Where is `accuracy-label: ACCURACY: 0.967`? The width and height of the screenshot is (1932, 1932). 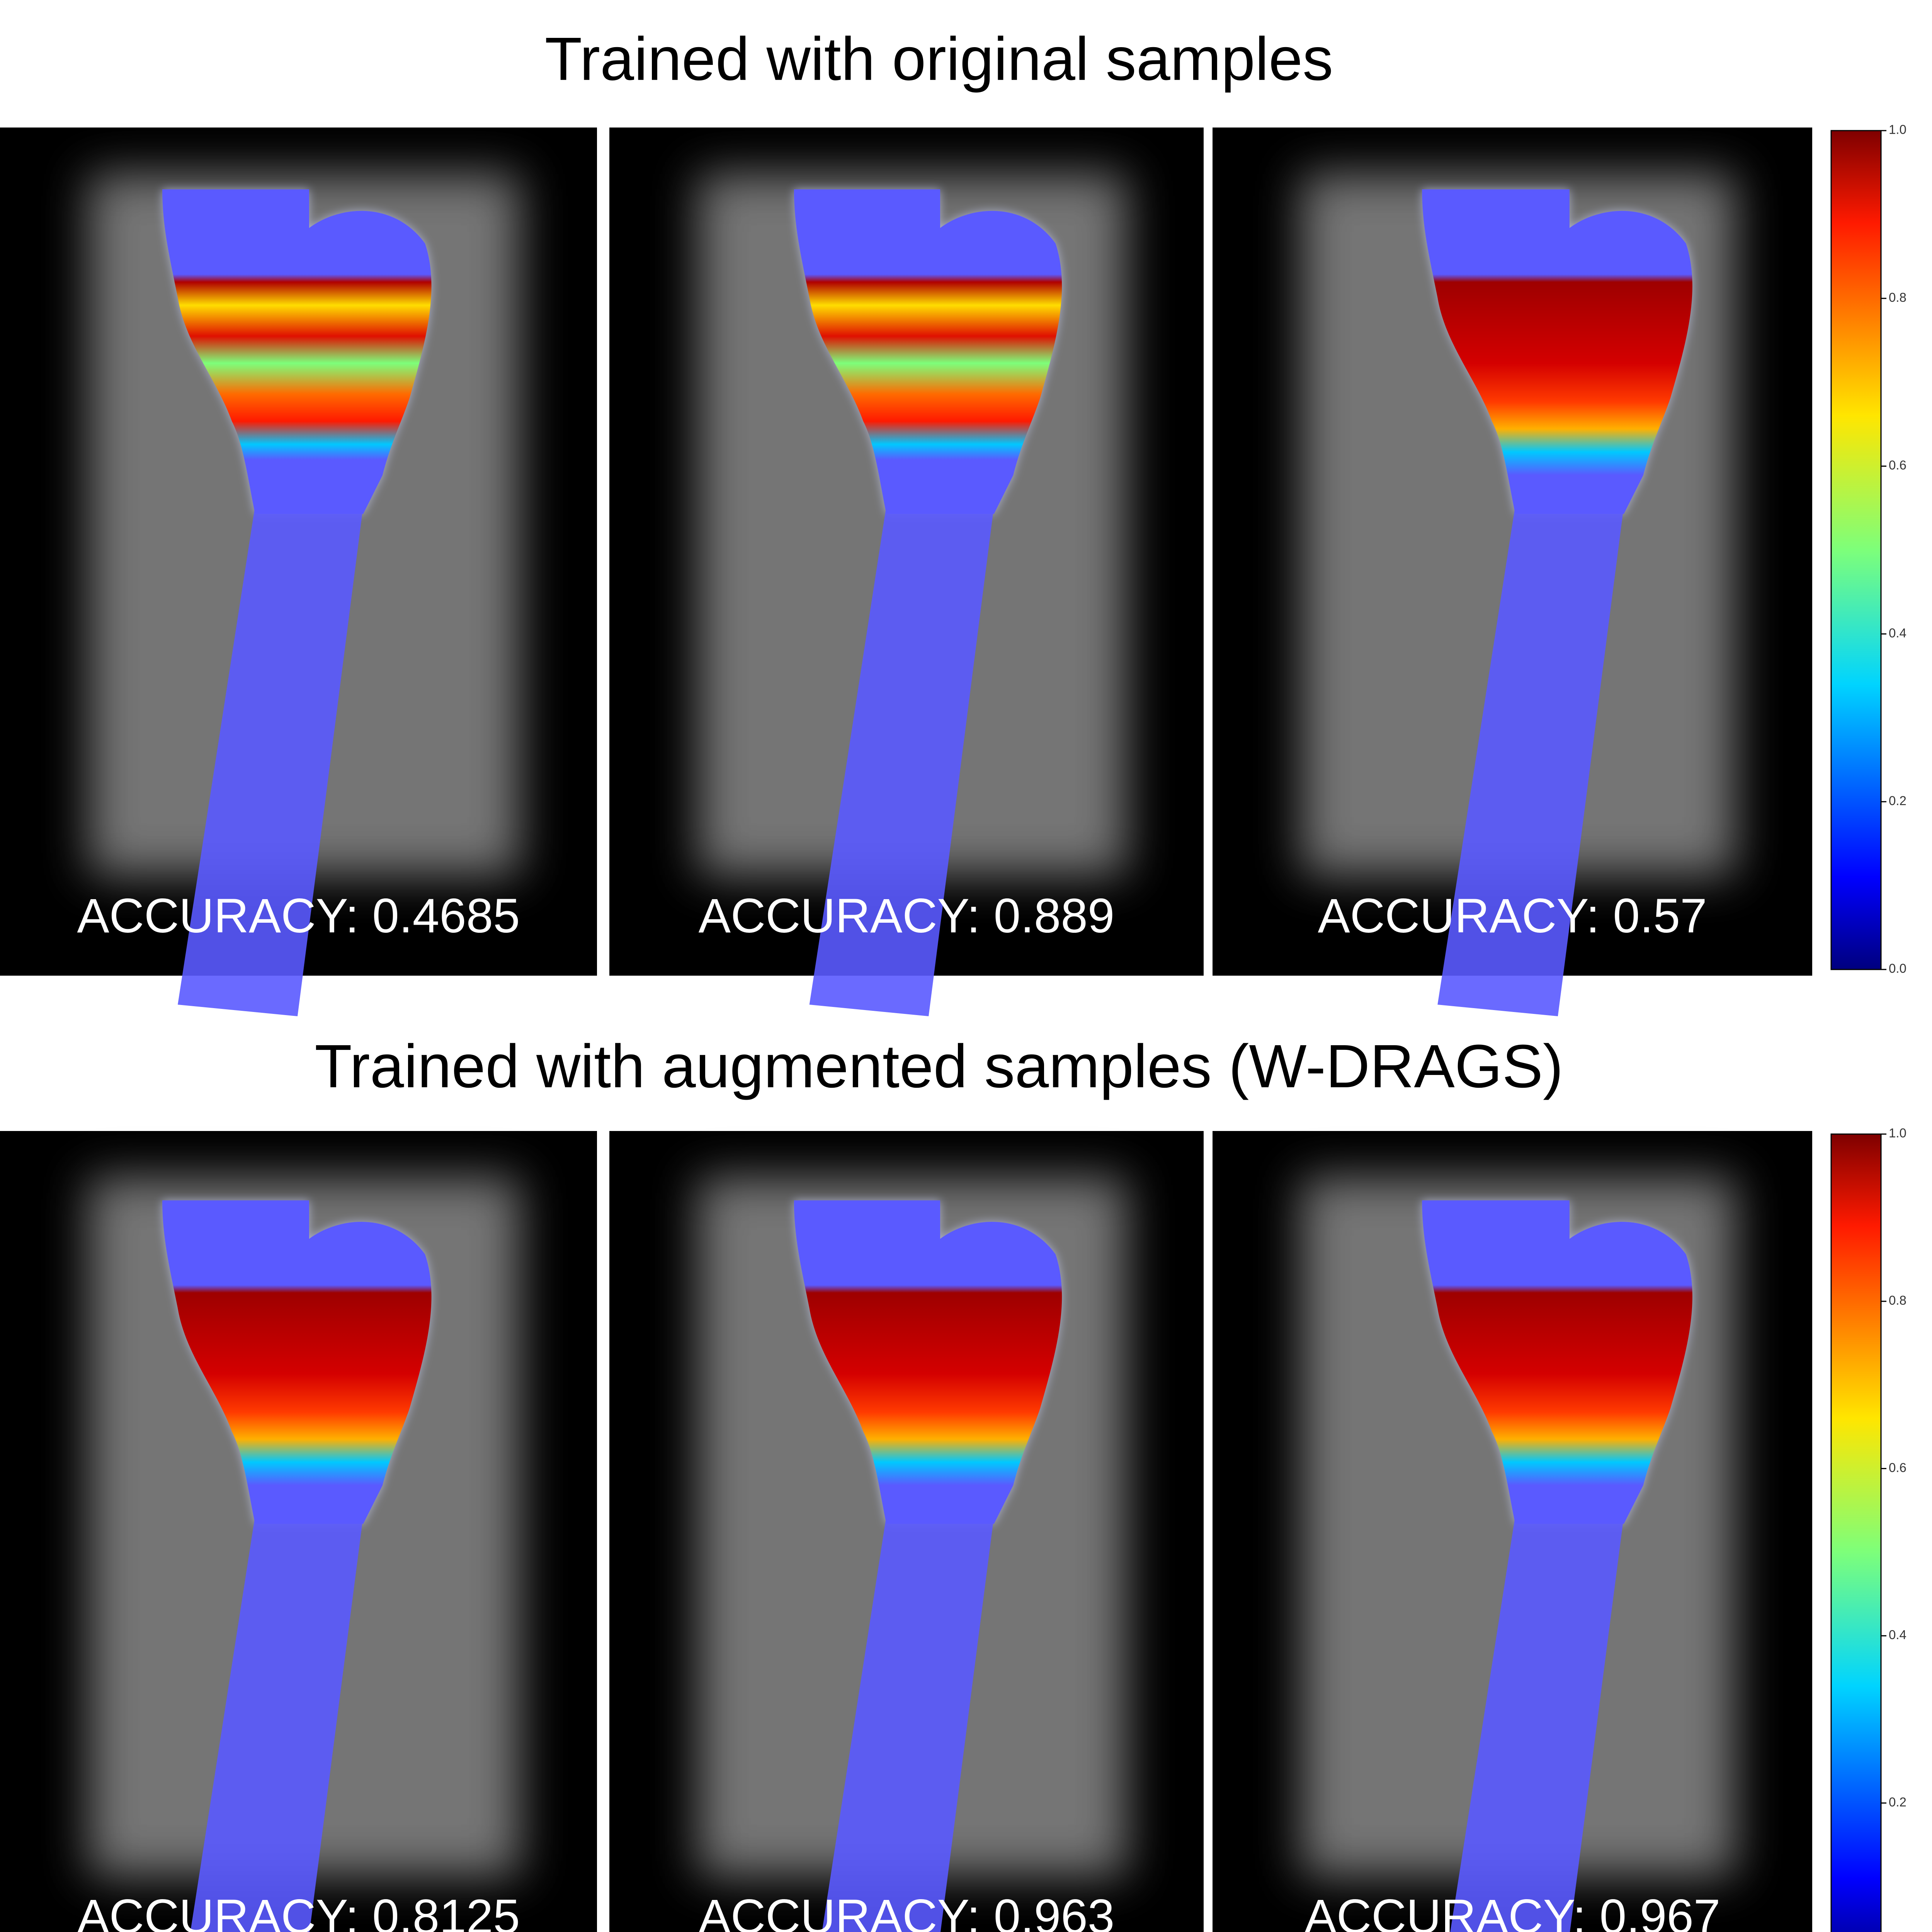 accuracy-label: ACCURACY: 0.967 is located at coordinates (1512, 1911).